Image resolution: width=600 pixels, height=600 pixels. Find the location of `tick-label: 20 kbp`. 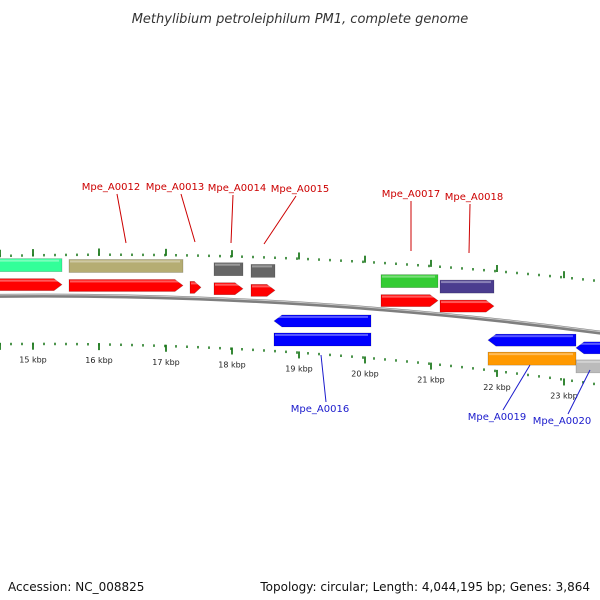

tick-label: 20 kbp is located at coordinates (365, 373).